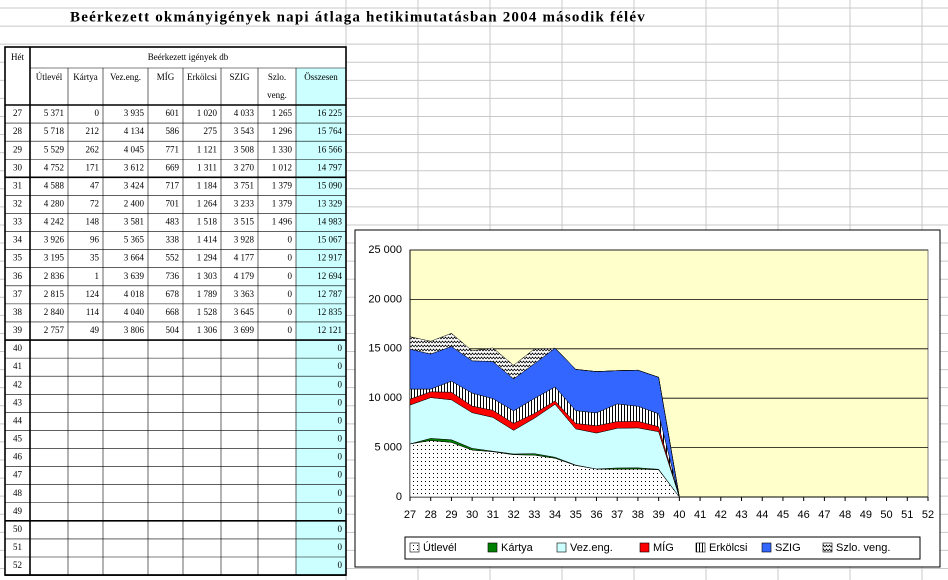 The height and width of the screenshot is (580, 948). What do you see at coordinates (134, 312) in the screenshot?
I see `value-cell: 4 040` at bounding box center [134, 312].